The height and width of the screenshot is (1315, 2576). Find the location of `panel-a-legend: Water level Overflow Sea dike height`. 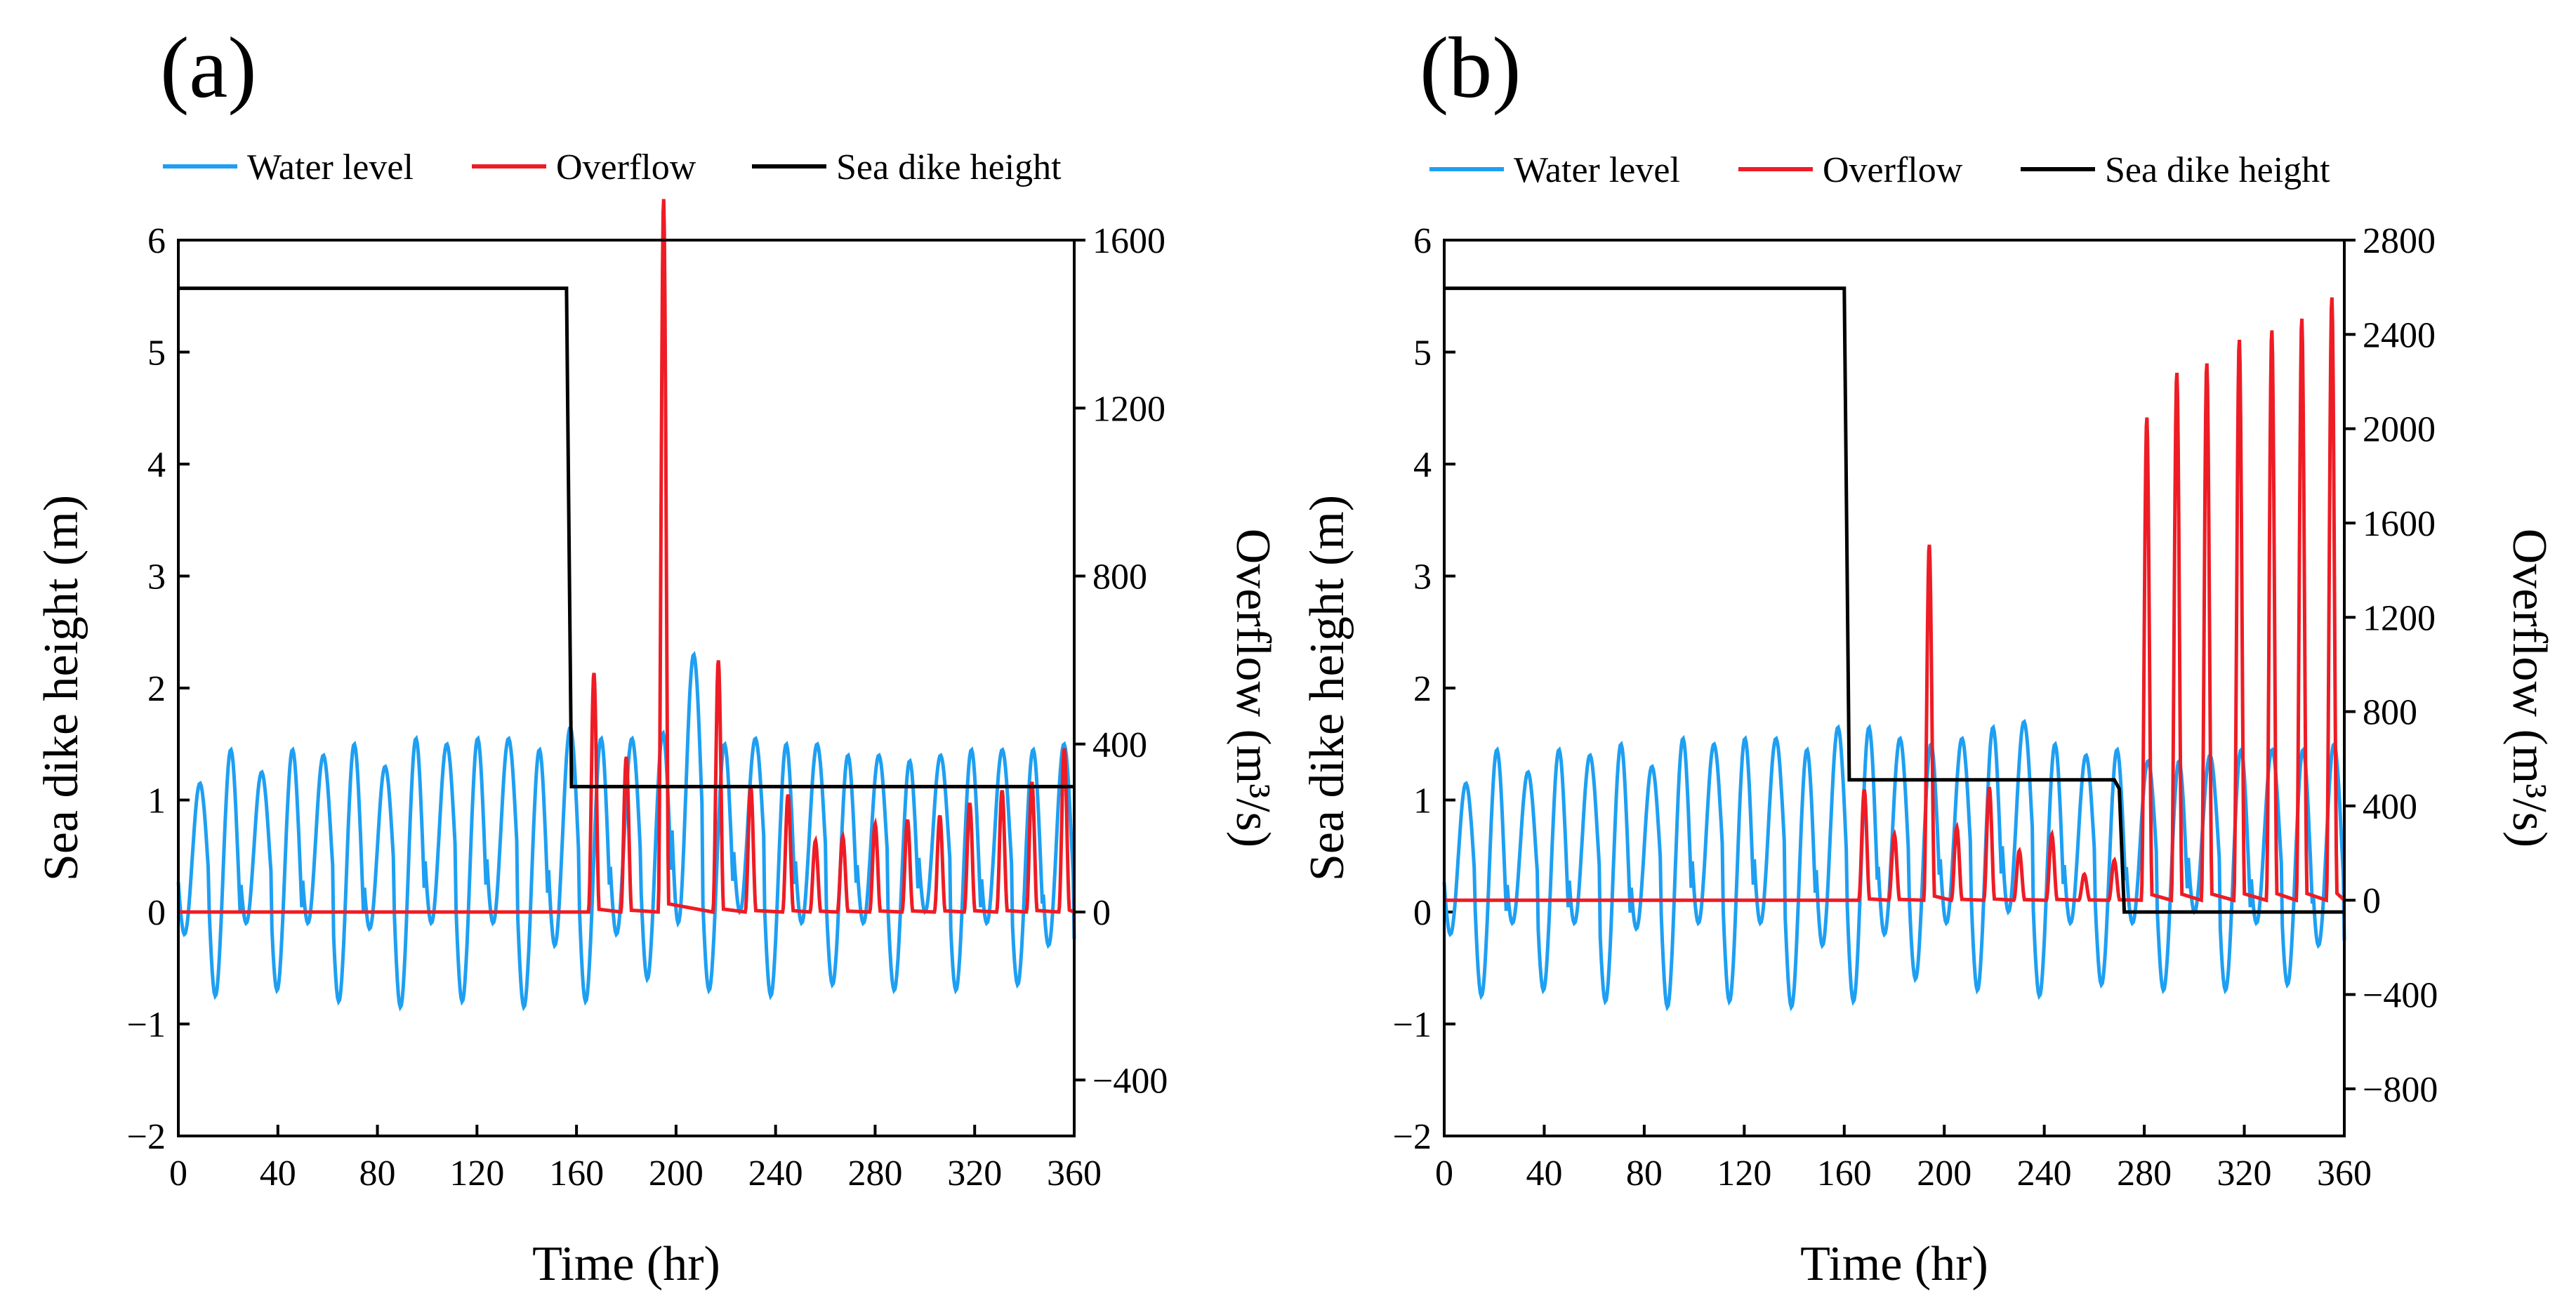

panel-a-legend: Water level Overflow Sea dike height is located at coordinates (612, 167).